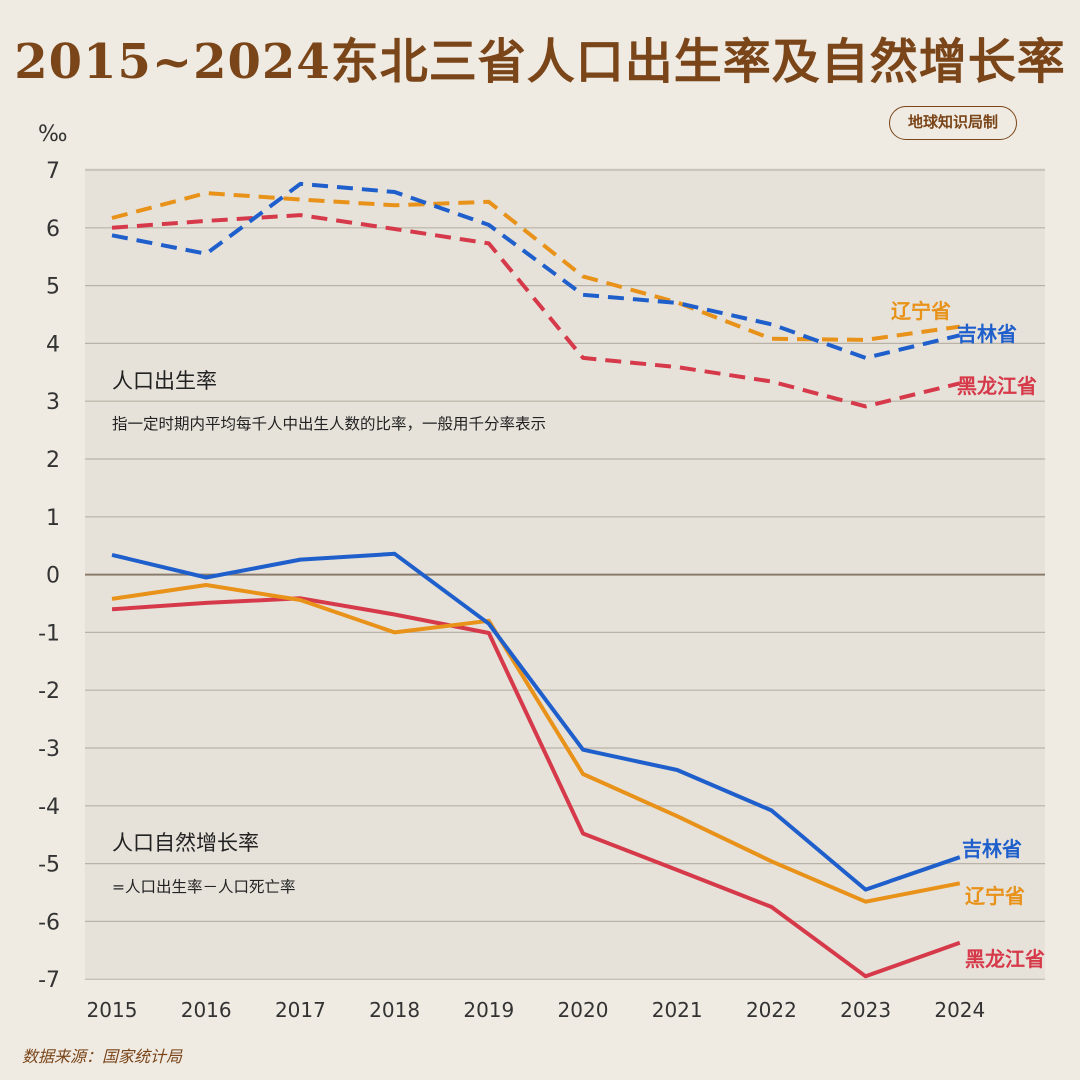  I want to click on natural-growth-title: 人口自然增长率, so click(185, 843).